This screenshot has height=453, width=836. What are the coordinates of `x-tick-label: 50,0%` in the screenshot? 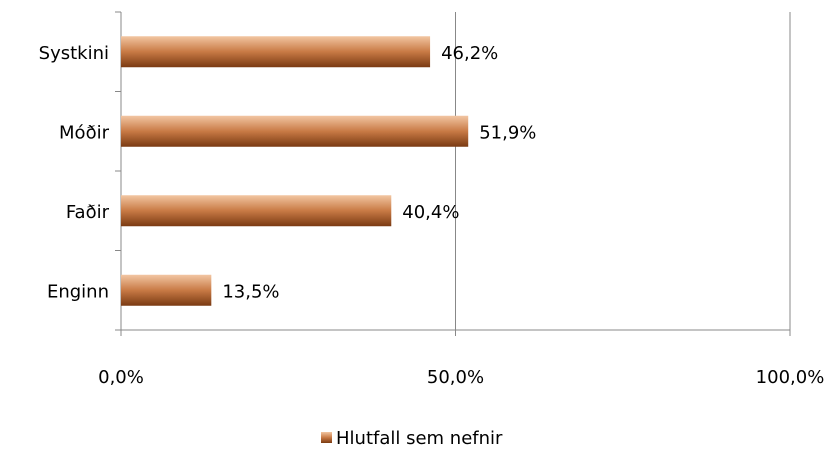 It's located at (455, 377).